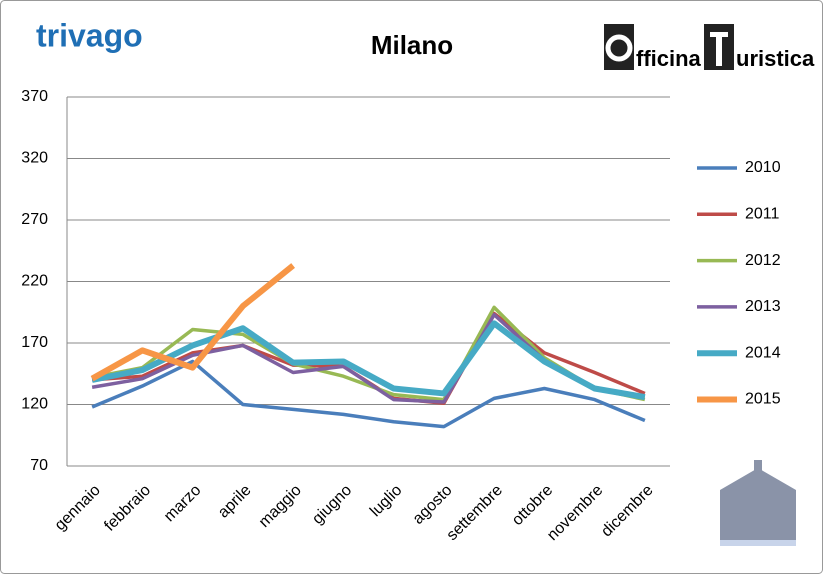  I want to click on legend-label: 2014, so click(763, 352).